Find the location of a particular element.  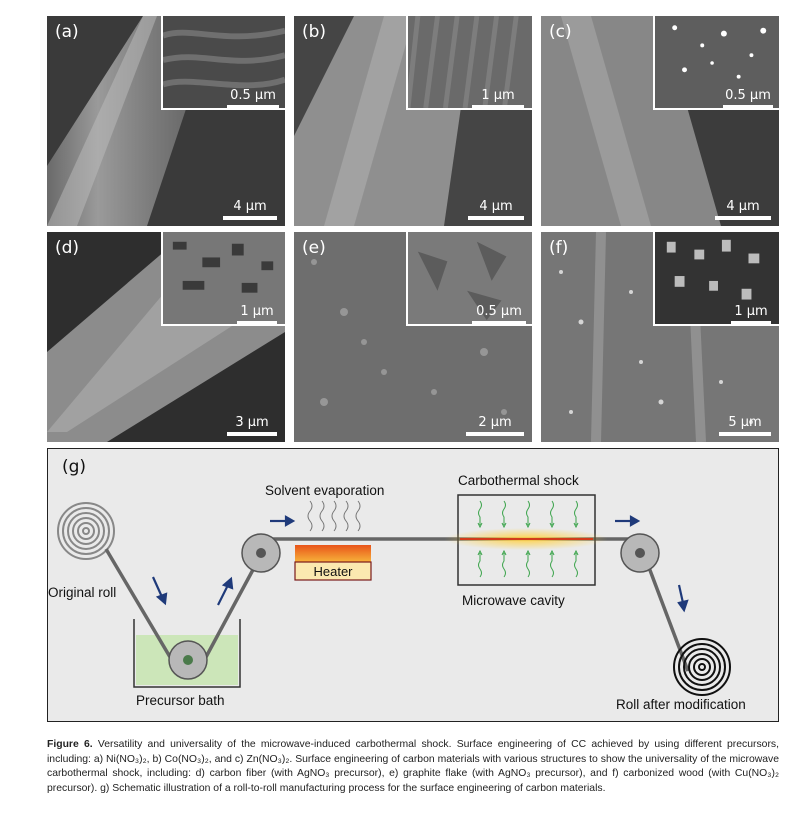

inset-a is located at coordinates (223, 63).